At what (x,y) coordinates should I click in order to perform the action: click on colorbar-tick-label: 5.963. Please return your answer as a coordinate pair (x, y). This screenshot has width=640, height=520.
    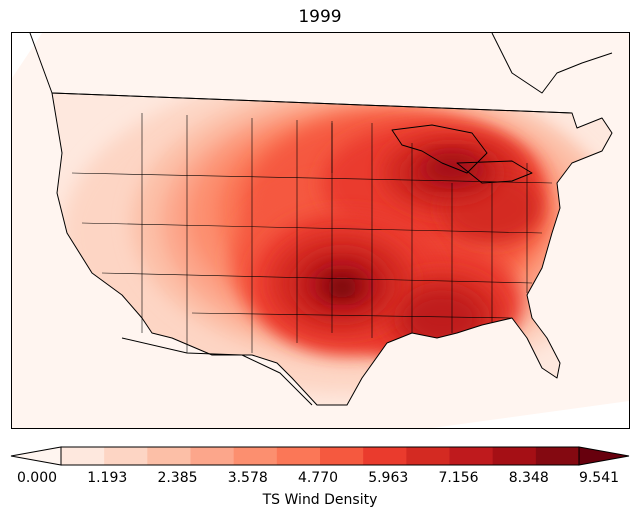
    Looking at the image, I should click on (388, 478).